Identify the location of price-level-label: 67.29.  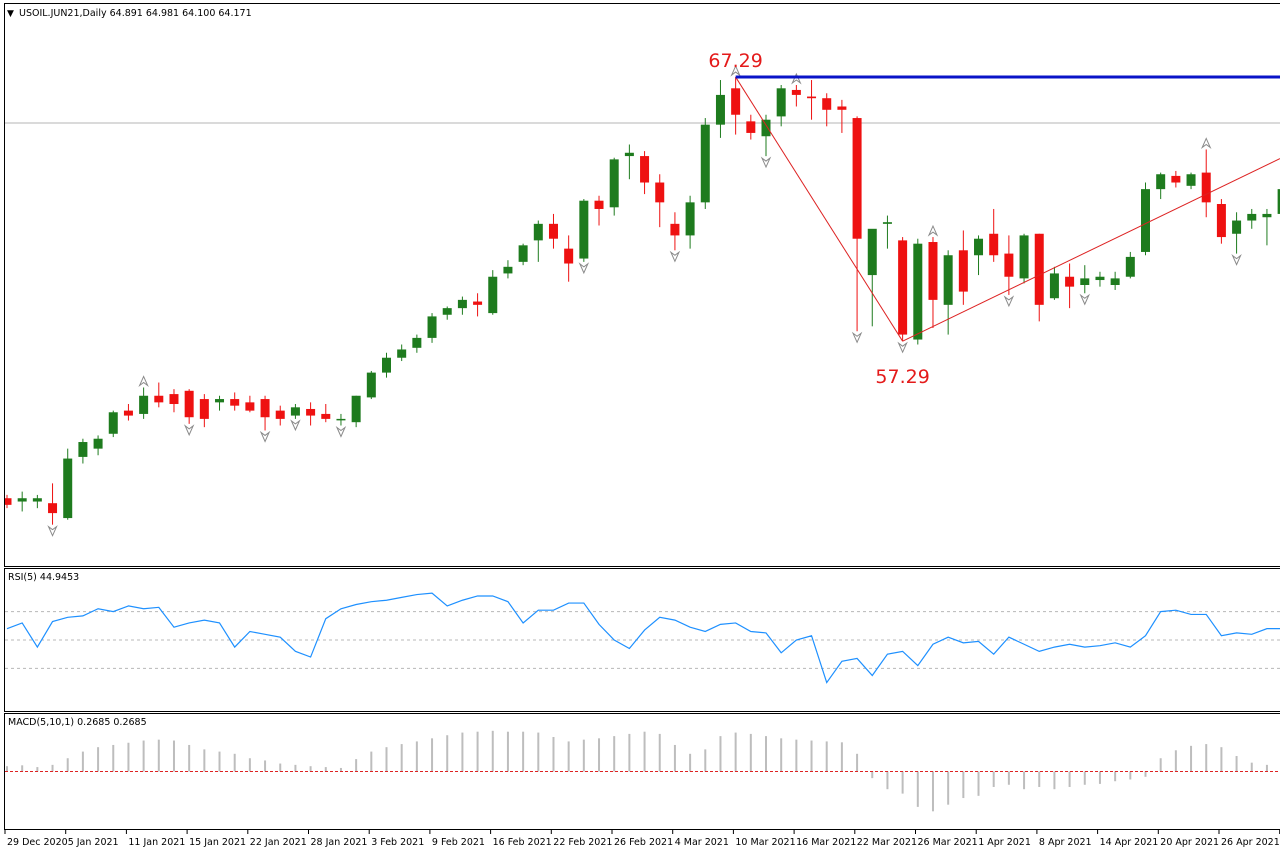
(735, 61).